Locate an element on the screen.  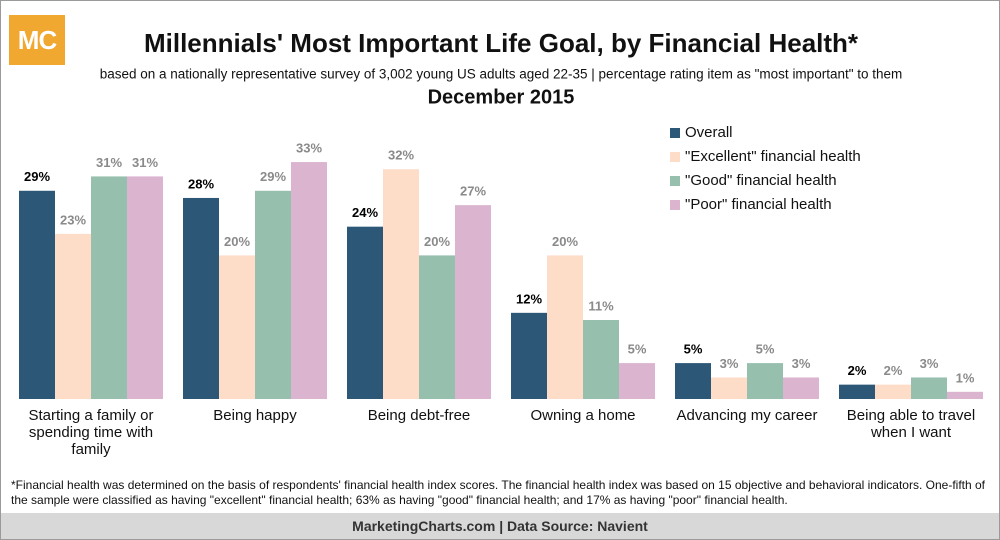
legend-label: "Excellent" financial health is located at coordinates (773, 156).